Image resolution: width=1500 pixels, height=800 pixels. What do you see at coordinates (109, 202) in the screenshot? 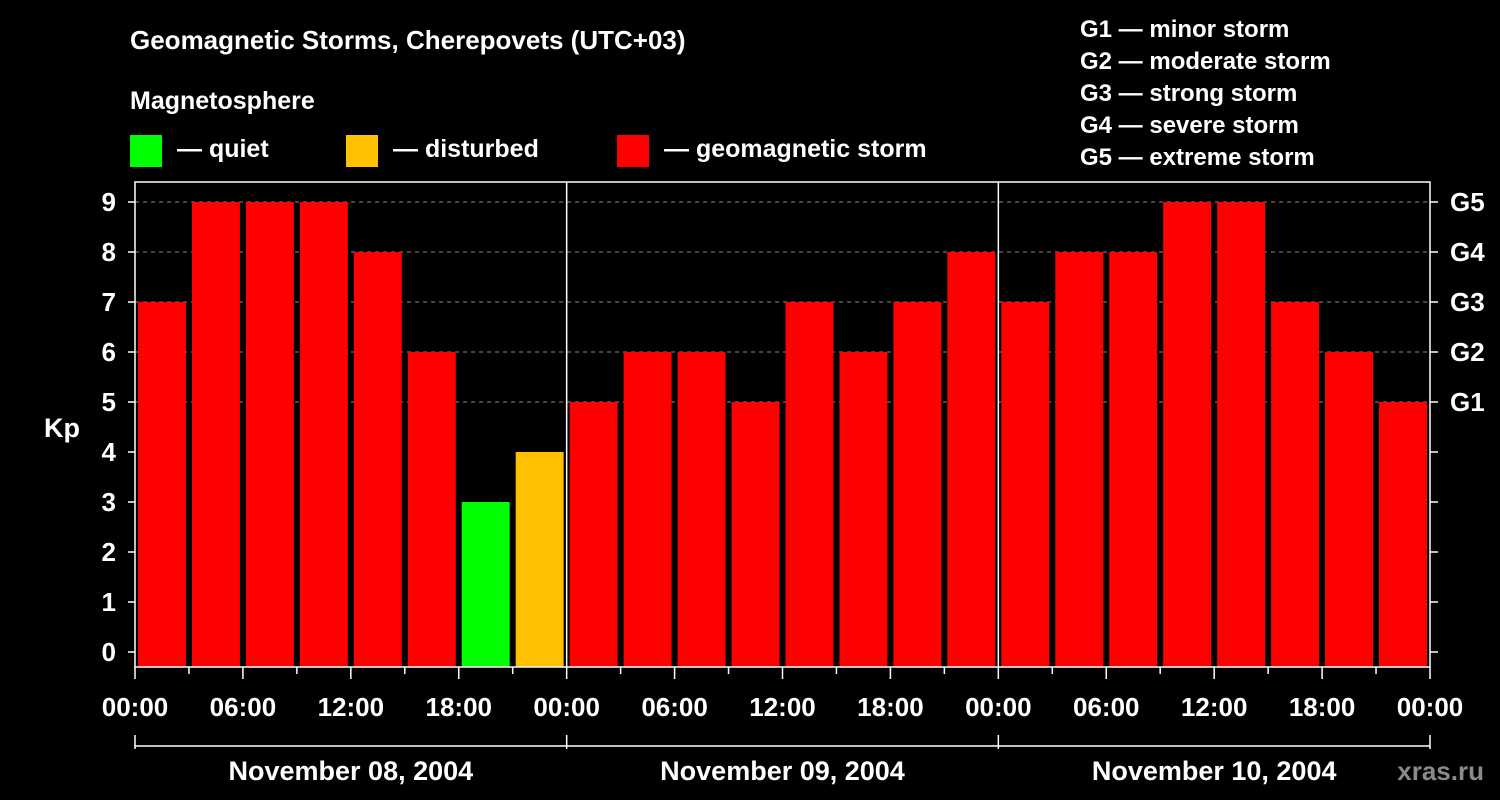
I see `y-tick-label-9: 9` at bounding box center [109, 202].